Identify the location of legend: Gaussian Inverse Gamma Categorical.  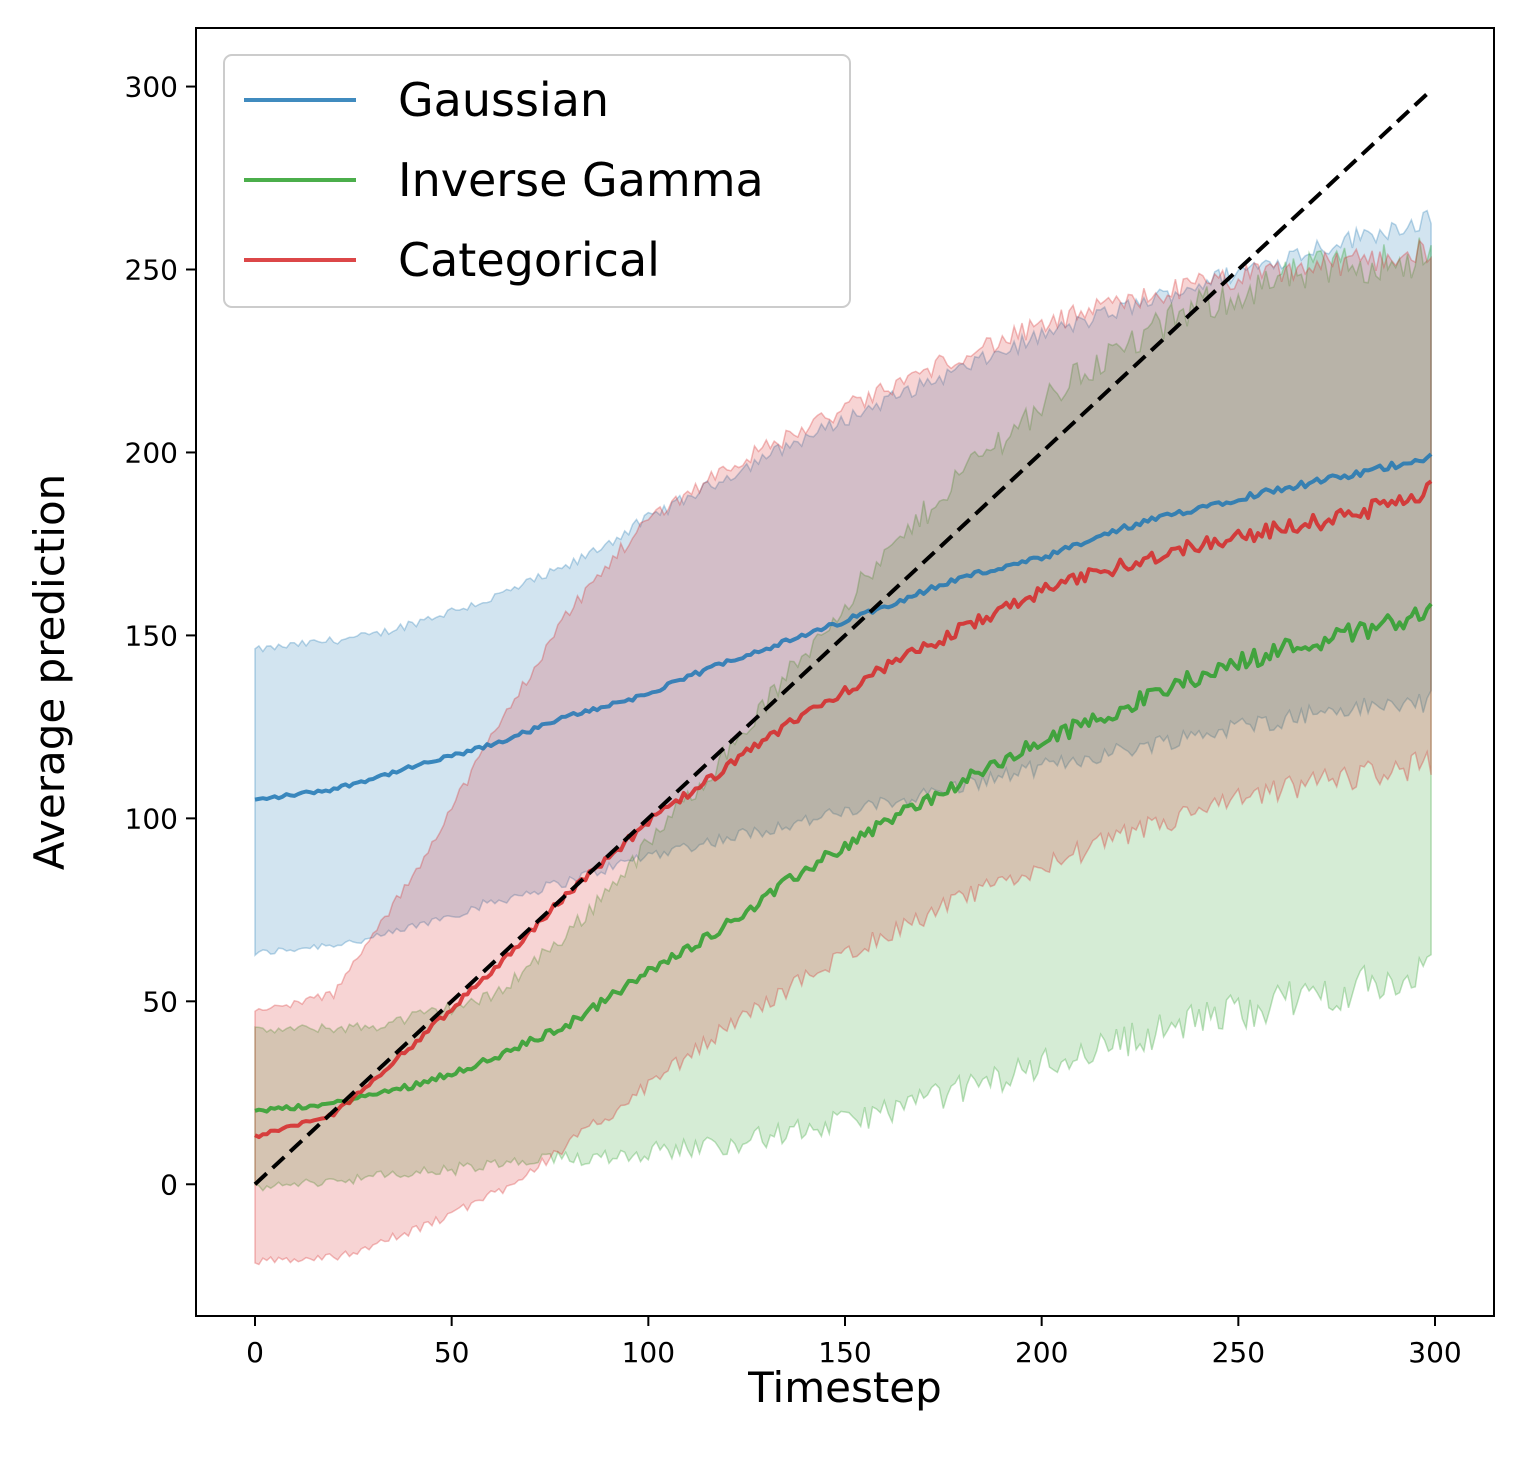
(537, 181).